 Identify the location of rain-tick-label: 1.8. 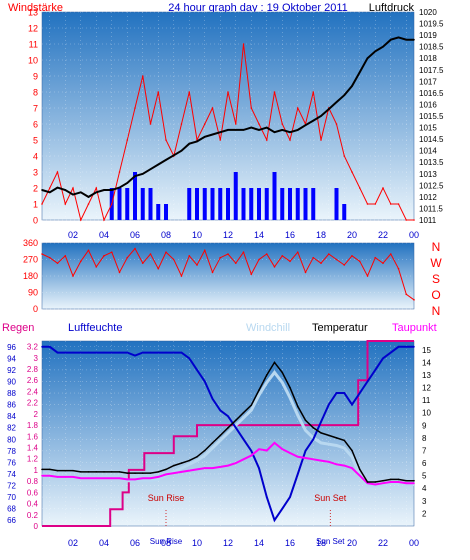
(33, 425).